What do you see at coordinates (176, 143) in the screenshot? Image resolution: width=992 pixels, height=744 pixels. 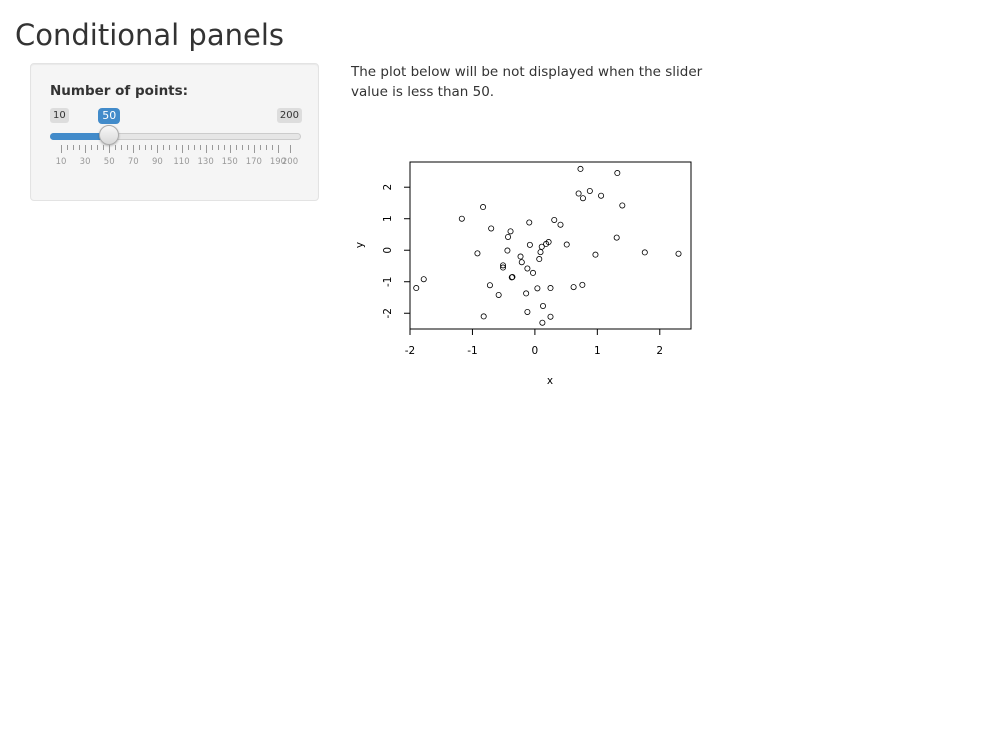 I see `points-slider: 10 200 50 10 30 50 70 90 110 130 150 170 190 200` at bounding box center [176, 143].